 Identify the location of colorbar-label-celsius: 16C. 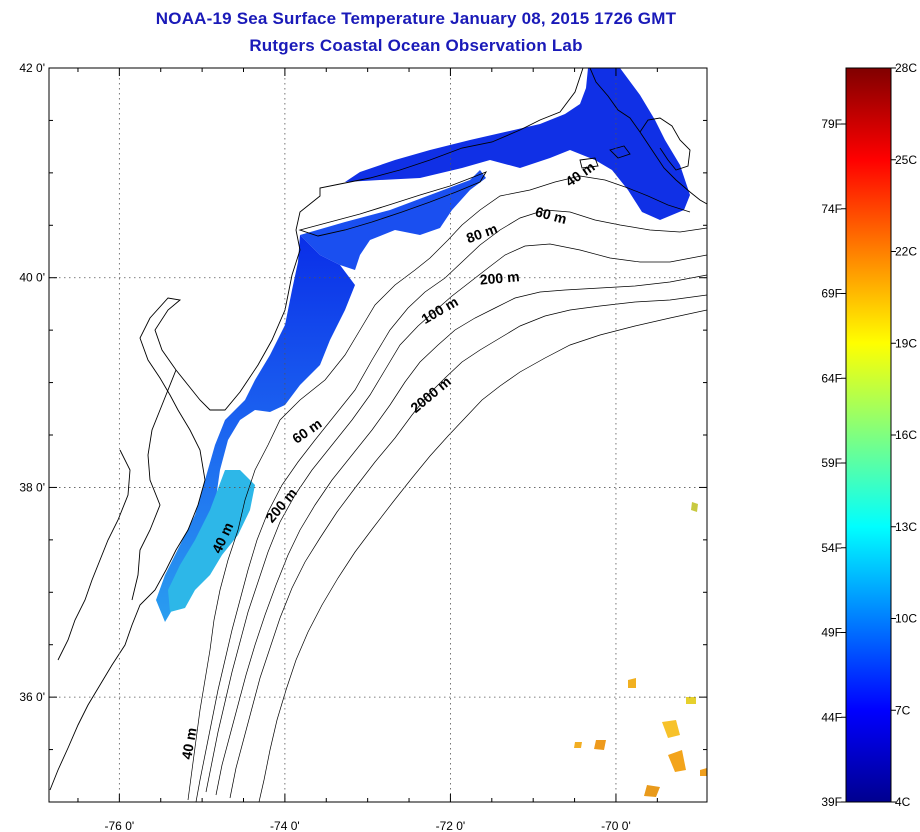
(906, 435).